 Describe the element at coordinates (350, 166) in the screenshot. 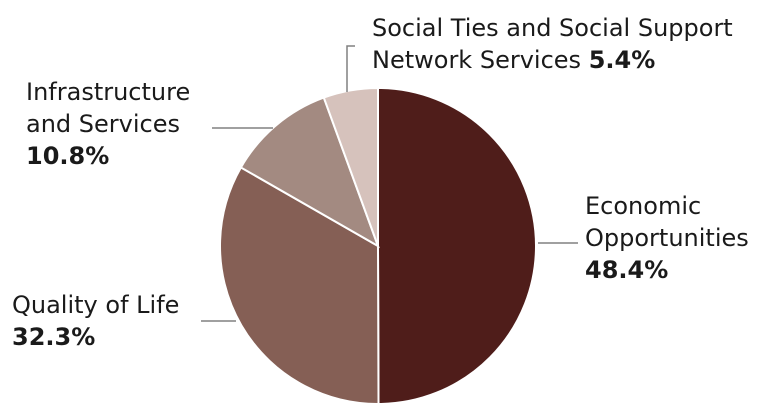

I see `pie-slice-social-ties-and-social-support-network-services` at that location.